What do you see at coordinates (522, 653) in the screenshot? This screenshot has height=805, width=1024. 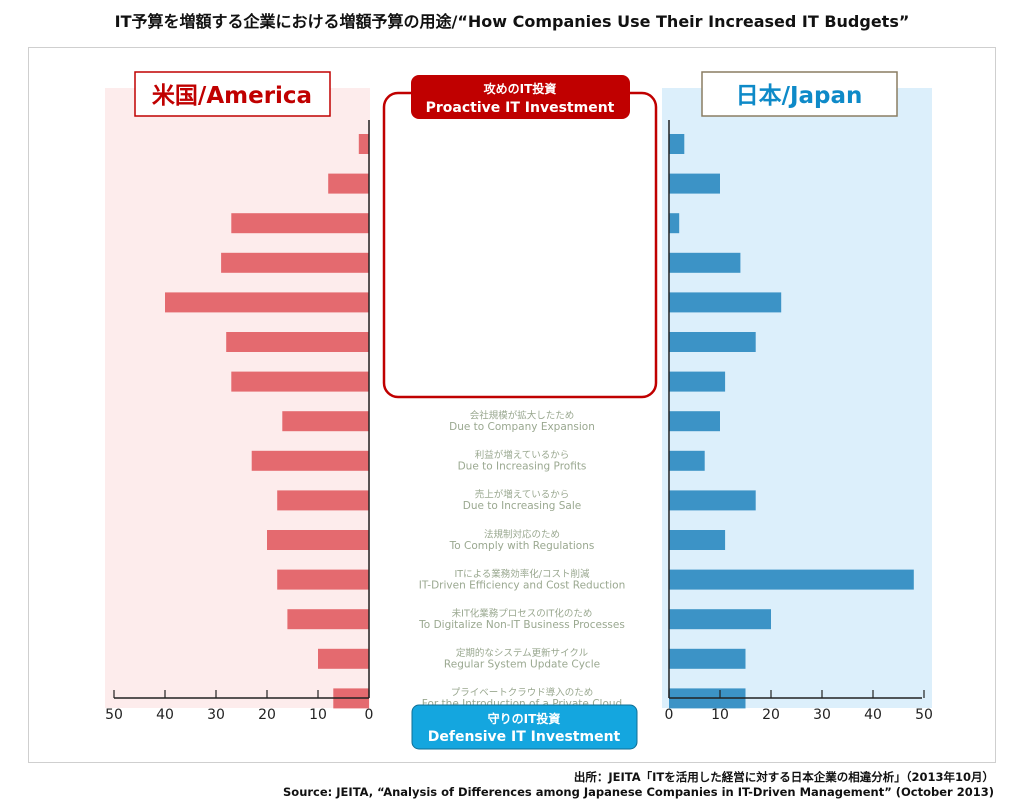 I see `category-label: 定期的なシステム更新サイクル` at bounding box center [522, 653].